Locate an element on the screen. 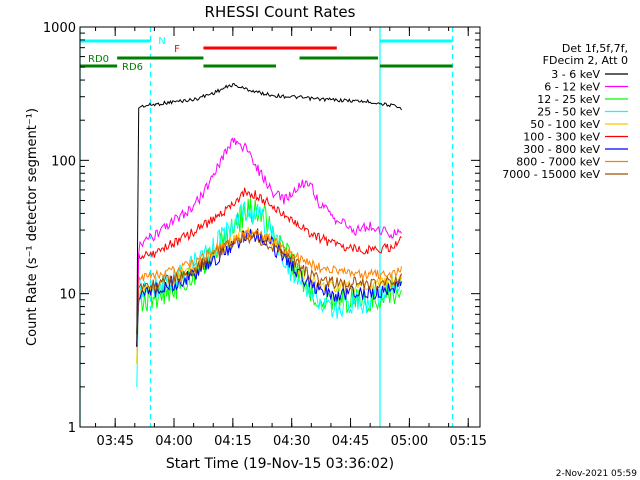  x-tick-label: 05:15 is located at coordinates (467, 441).